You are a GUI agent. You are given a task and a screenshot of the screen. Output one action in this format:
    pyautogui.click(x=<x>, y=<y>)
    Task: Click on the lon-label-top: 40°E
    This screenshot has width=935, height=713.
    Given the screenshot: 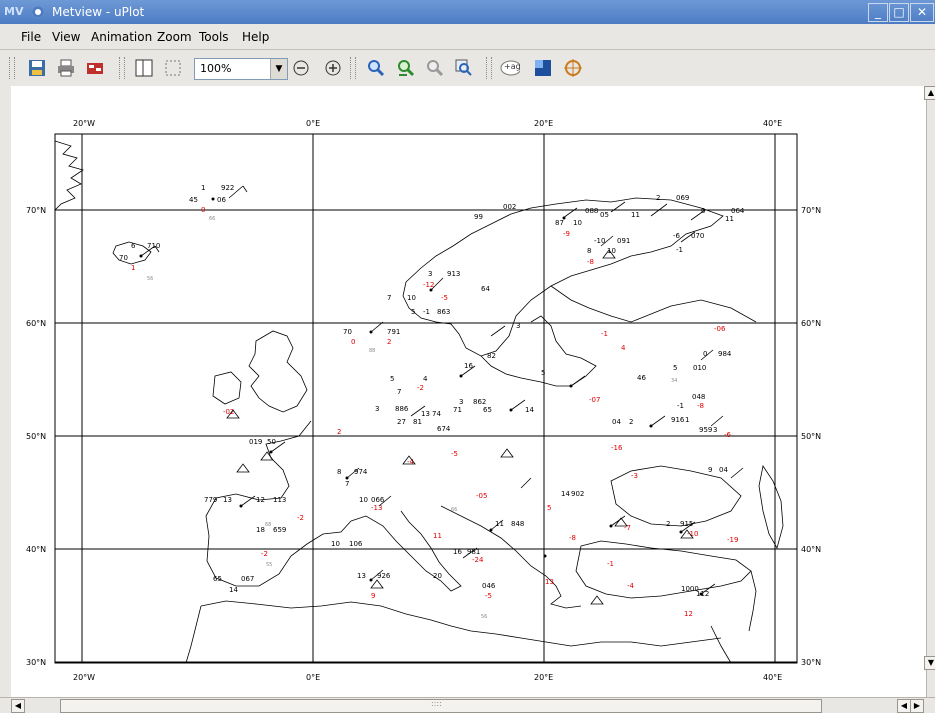 What is the action you would take?
    pyautogui.click(x=772, y=123)
    